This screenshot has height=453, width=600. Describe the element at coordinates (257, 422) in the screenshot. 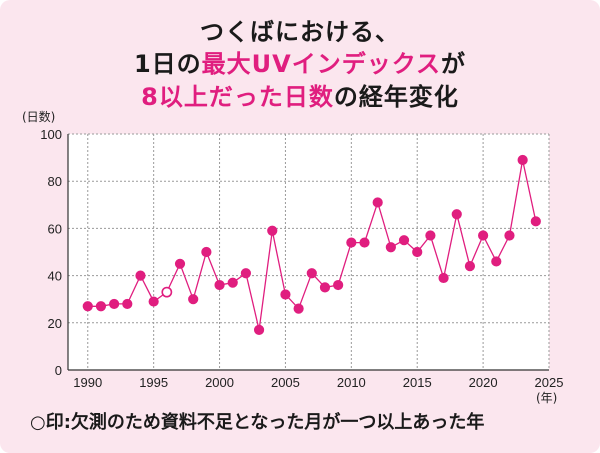

I see `footnote: ○印:欠測のため資料不足となった月が一つ以上あった年` at that location.